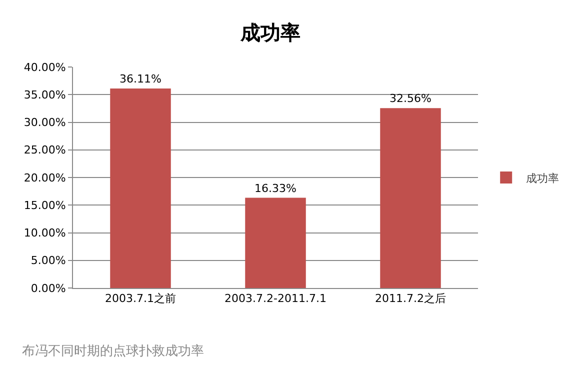  Describe the element at coordinates (275, 299) in the screenshot. I see `x-tick-label: 2003.7.2-2011.7.1` at that location.